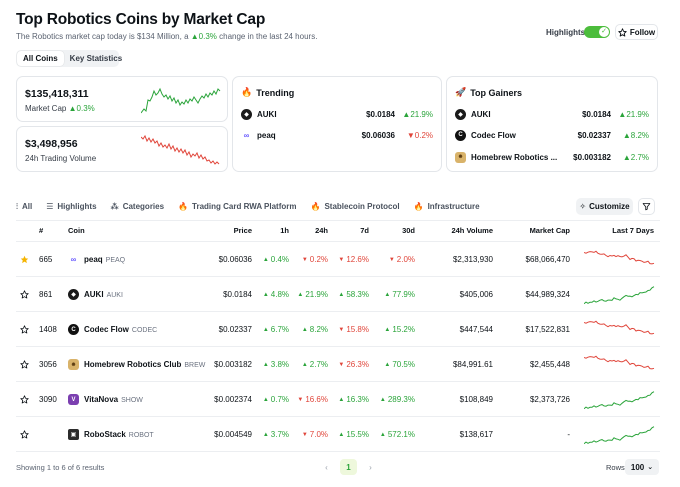 The width and height of the screenshot is (680, 487). What do you see at coordinates (48, 364) in the screenshot?
I see `coin-rank: 3056` at bounding box center [48, 364].